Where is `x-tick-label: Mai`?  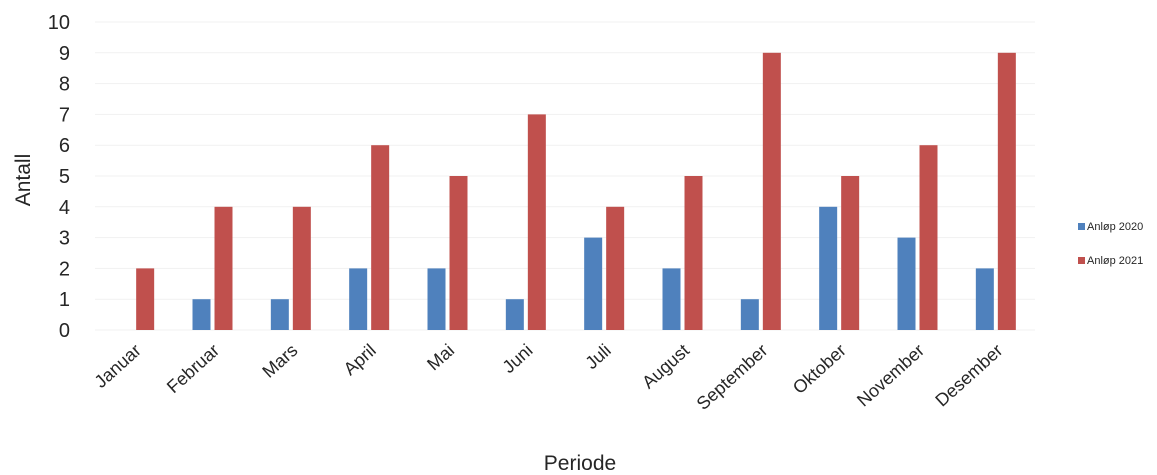
x-tick-label: Mai is located at coordinates (440, 357).